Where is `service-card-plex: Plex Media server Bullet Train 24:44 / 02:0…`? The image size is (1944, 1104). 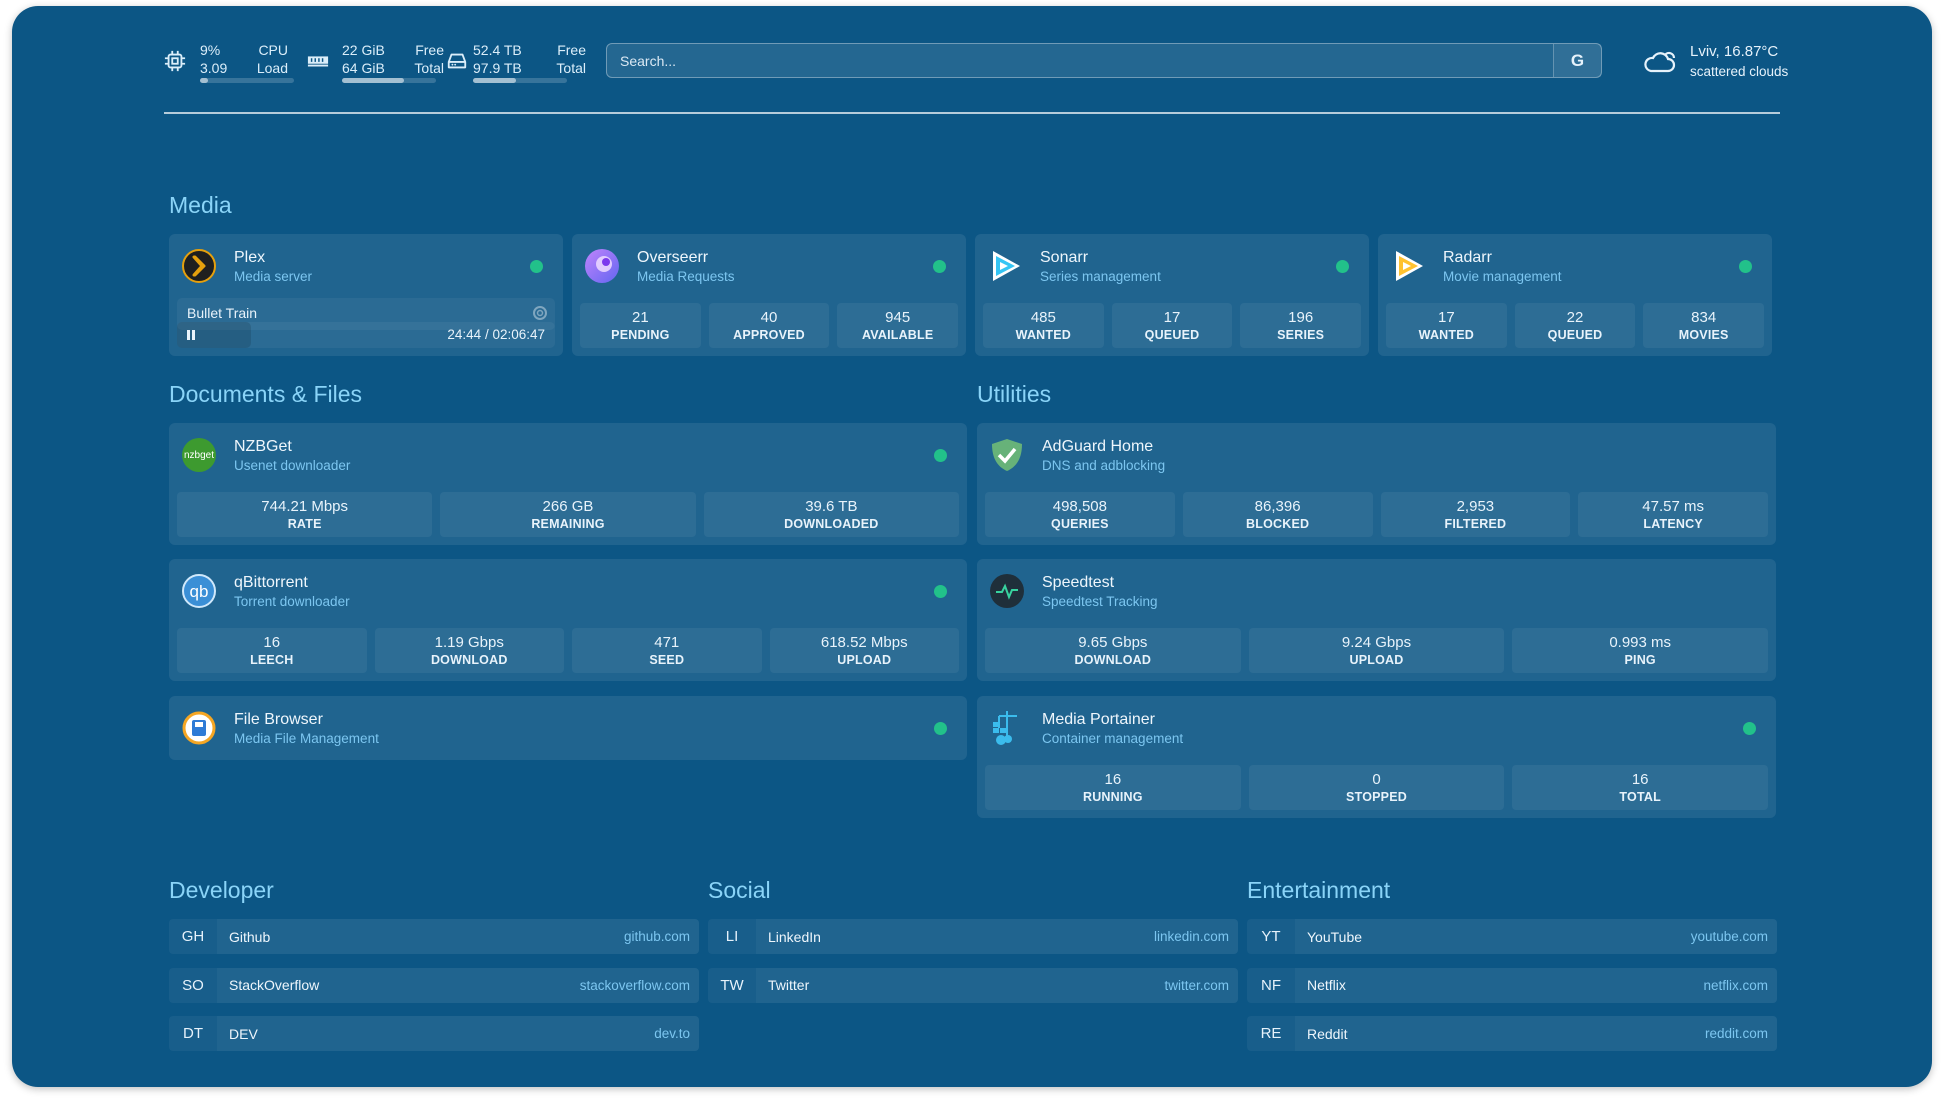 service-card-plex: Plex Media server Bullet Train 24:44 / 02:0… is located at coordinates (366, 295).